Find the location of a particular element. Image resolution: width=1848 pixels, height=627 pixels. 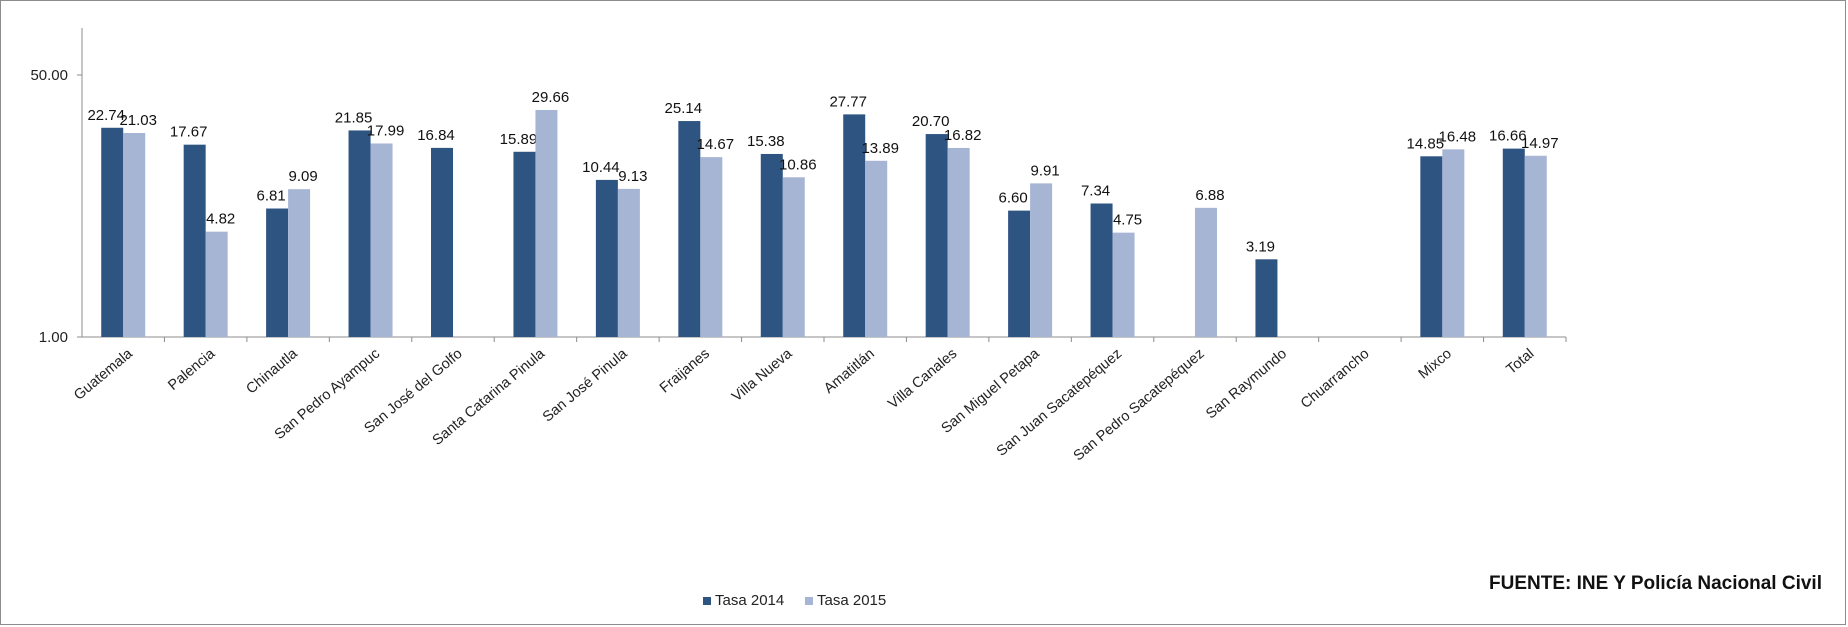

data-label: 16.66 is located at coordinates (1508, 136).